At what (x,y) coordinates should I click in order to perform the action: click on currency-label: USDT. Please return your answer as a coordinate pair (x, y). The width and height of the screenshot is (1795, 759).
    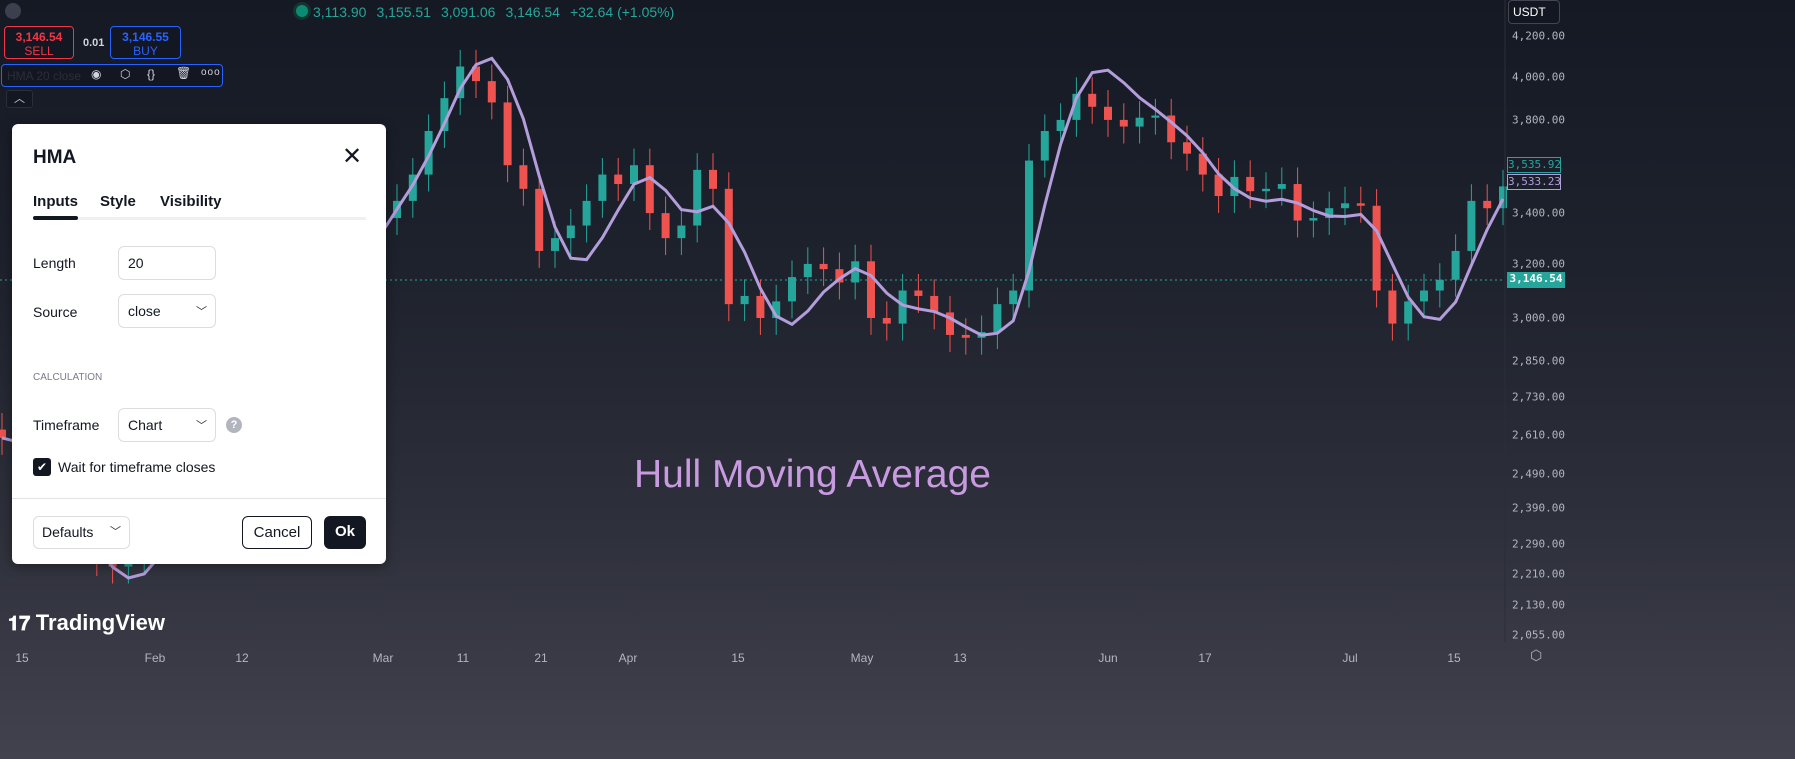
    Looking at the image, I should click on (1529, 12).